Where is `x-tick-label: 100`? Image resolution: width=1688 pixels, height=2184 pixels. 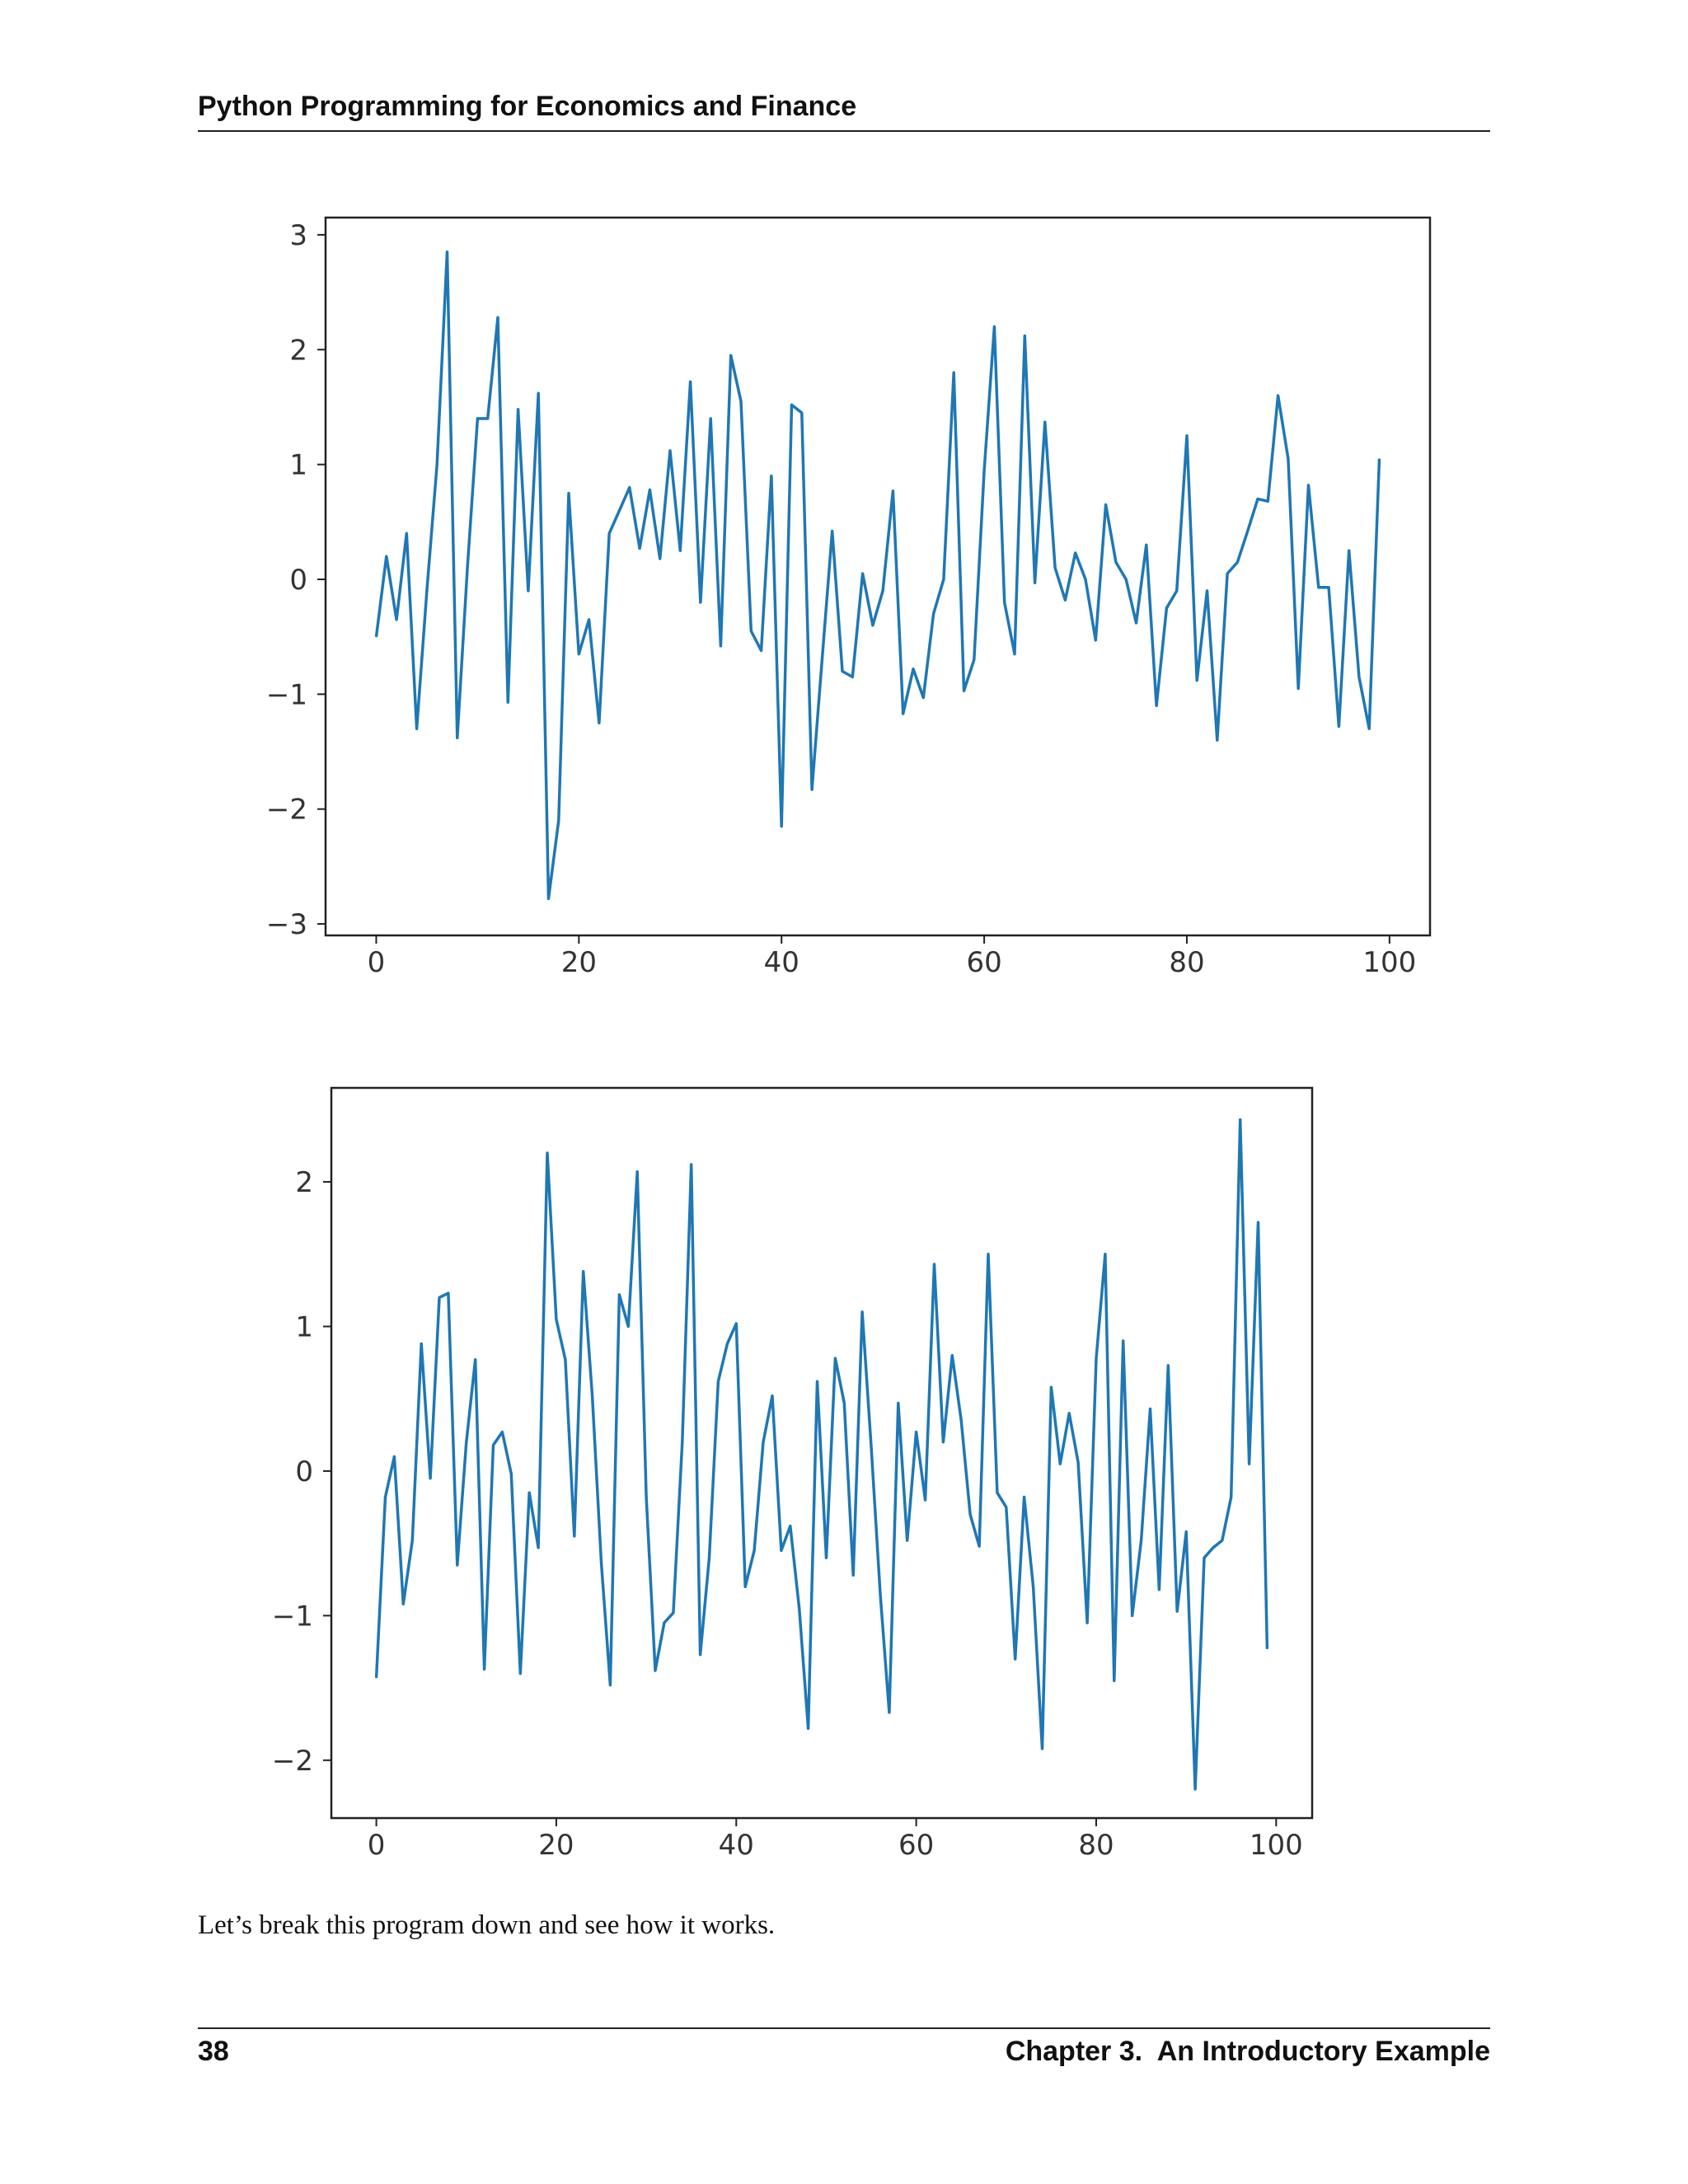 x-tick-label: 100 is located at coordinates (1277, 1845).